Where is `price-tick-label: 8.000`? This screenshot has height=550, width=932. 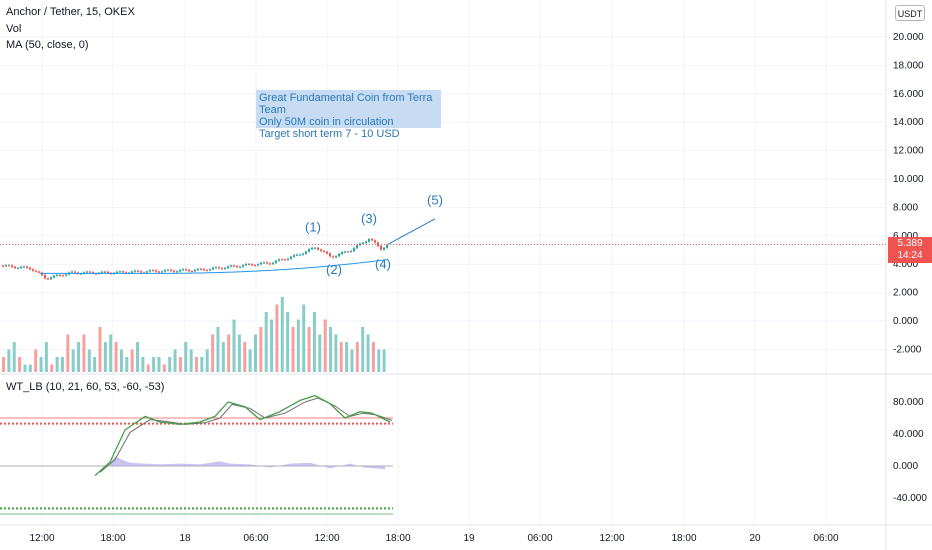 price-tick-label: 8.000 is located at coordinates (905, 207).